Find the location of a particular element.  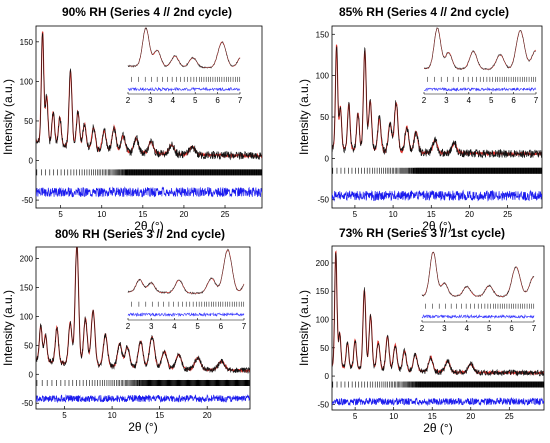

panel-title: 90% RH (Series 4 // 2nd cycle) is located at coordinates (147, 12).